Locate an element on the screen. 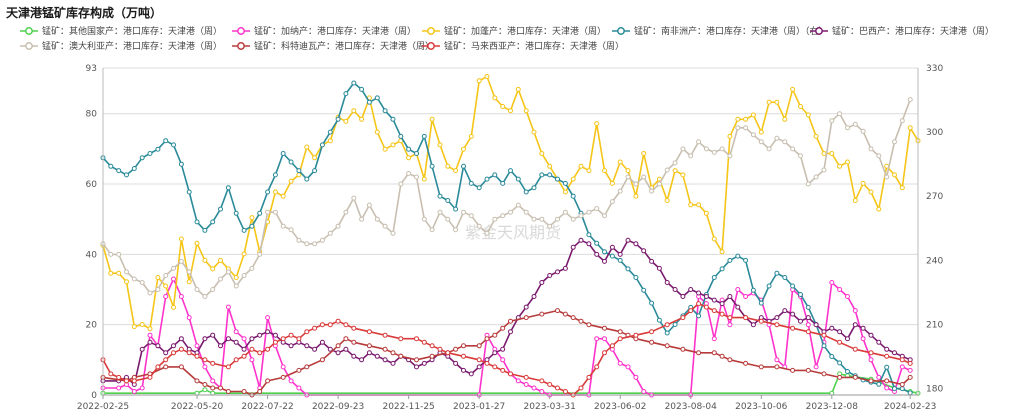 The image size is (1025, 412). legend-item: 锰矿：加纳产：港口库存：天津港（周） is located at coordinates (324, 31).